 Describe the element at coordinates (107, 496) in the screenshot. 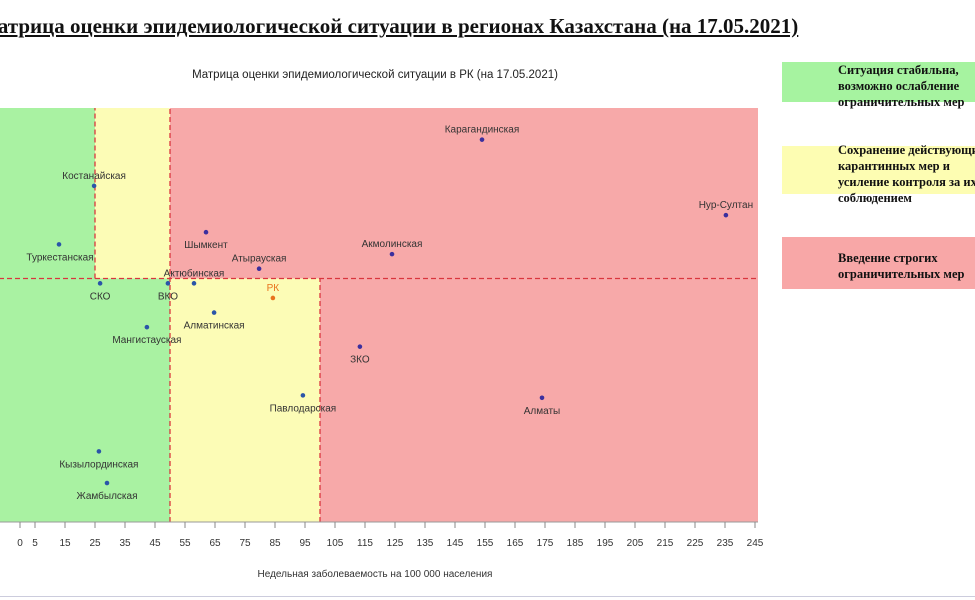

I see `point-label: Жамбылская` at that location.